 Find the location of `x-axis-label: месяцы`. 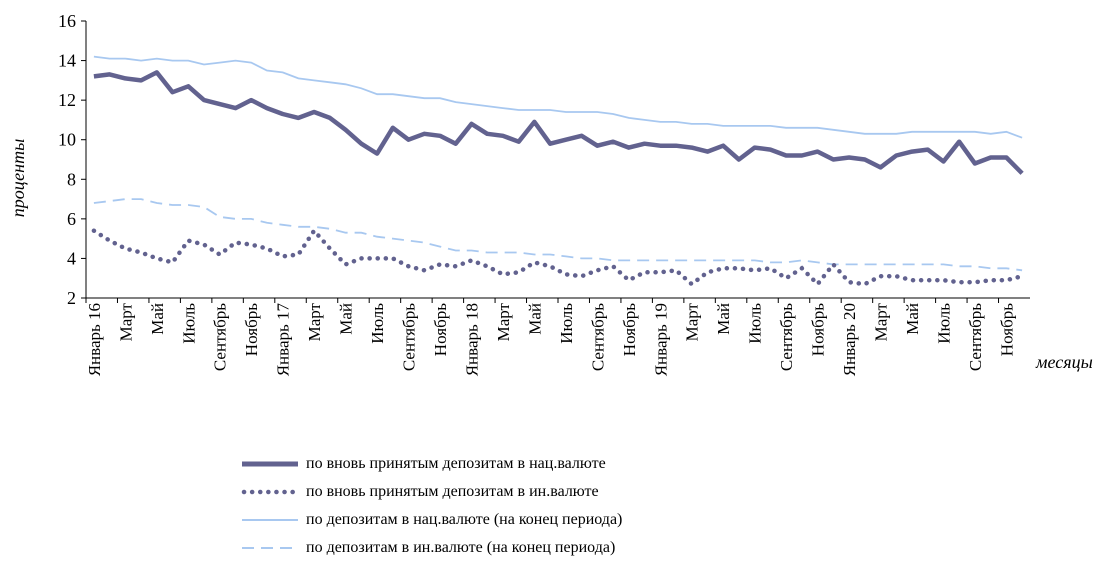

x-axis-label: месяцы is located at coordinates (1064, 362).